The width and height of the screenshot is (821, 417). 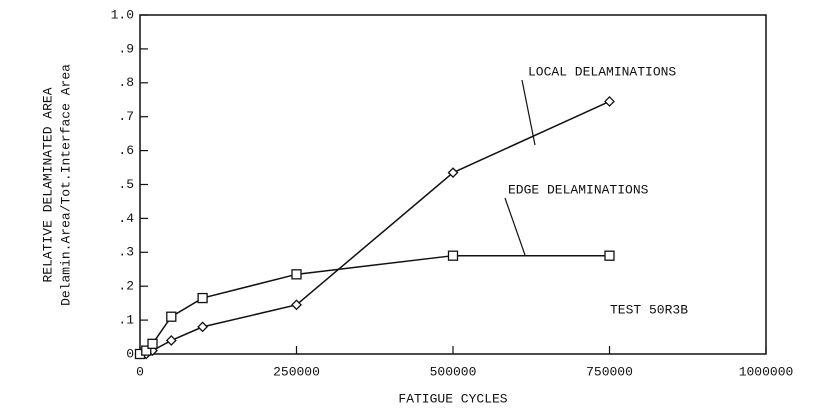 I want to click on x-tick-label: 750000, so click(x=609, y=371).